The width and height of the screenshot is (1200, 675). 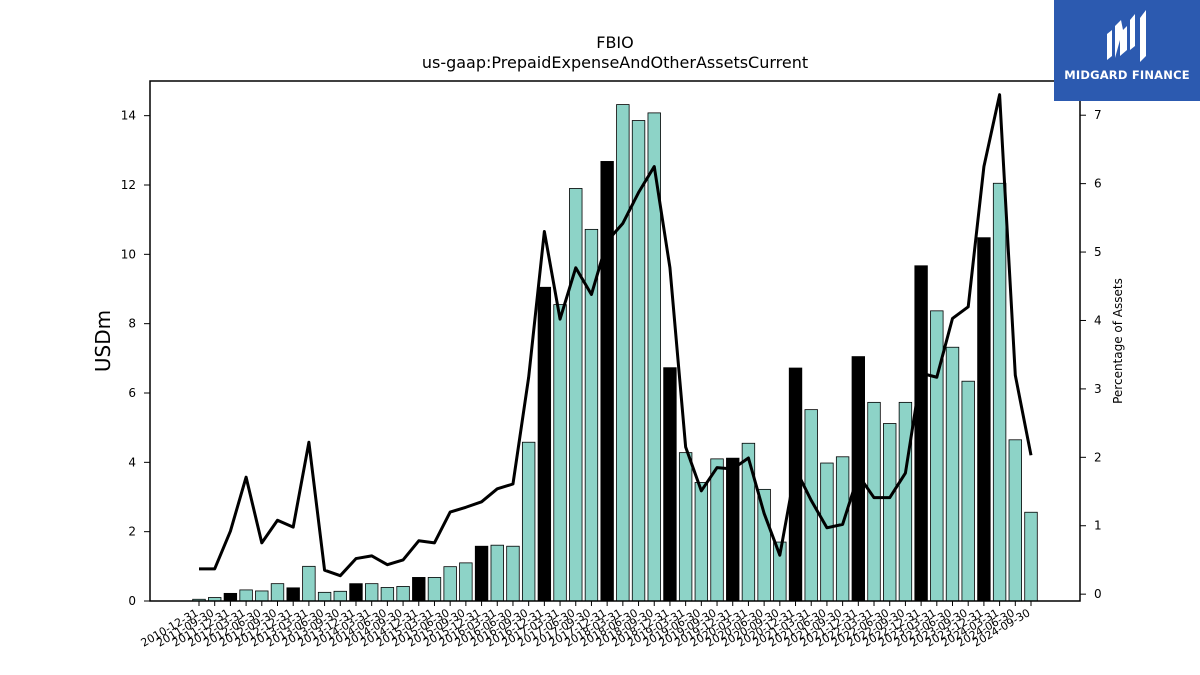 I want to click on y2-tick-label: 0, so click(x=1098, y=594).